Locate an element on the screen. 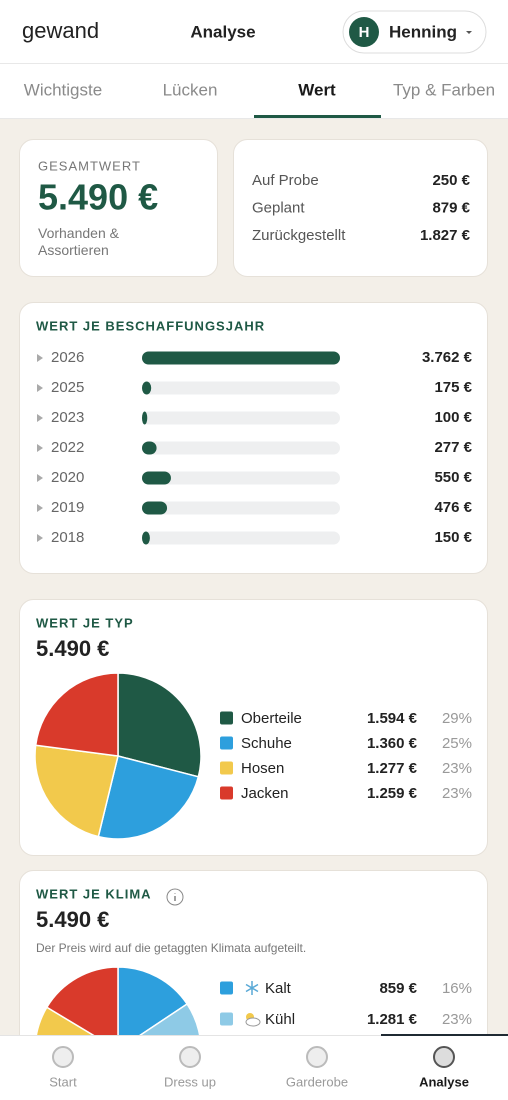 This screenshot has width=508, height=1100. value-label: 1.360 € is located at coordinates (392, 743).